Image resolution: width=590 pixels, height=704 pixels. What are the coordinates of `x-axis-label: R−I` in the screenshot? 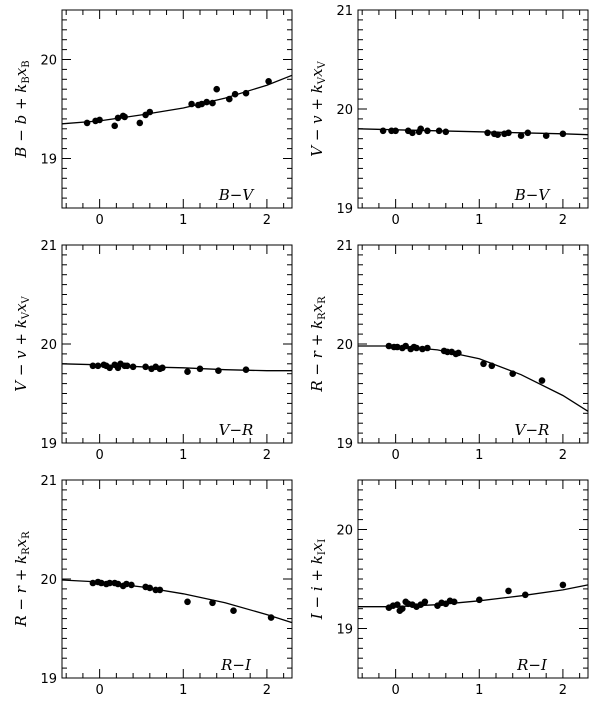 It's located at (532, 665).